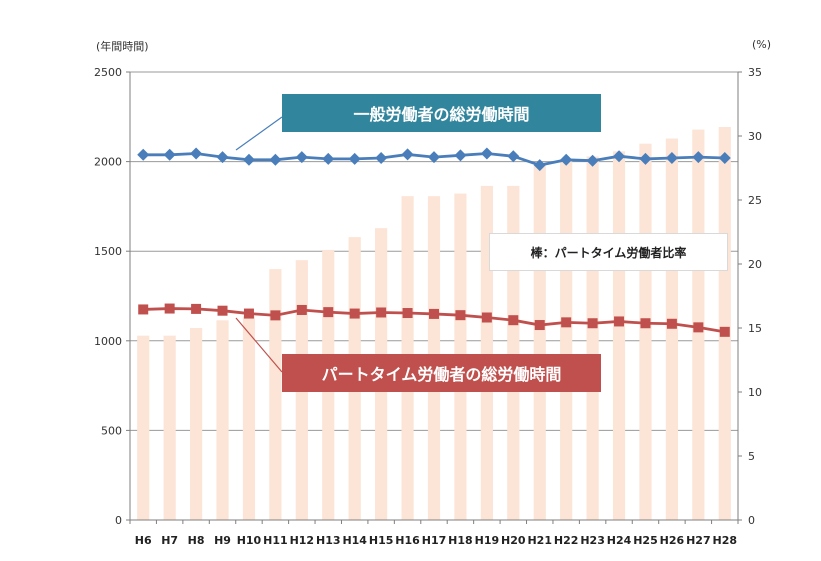 The width and height of the screenshot is (821, 561). What do you see at coordinates (755, 264) in the screenshot?
I see `right-tick-label-20: 20` at bounding box center [755, 264].